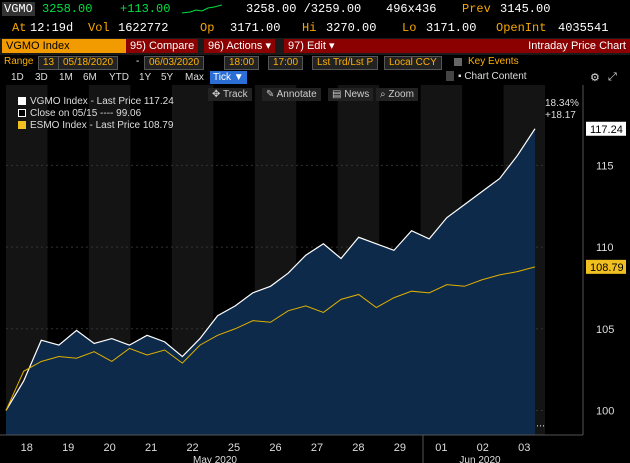 The height and width of the screenshot is (463, 630). What do you see at coordinates (18, 9) in the screenshot?
I see `ticker: VGMO` at bounding box center [18, 9].